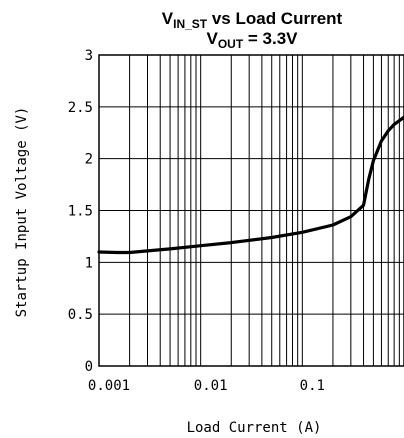 The image size is (404, 438). What do you see at coordinates (270, 38) in the screenshot?
I see `title-line2-rest: = 3.3V` at bounding box center [270, 38].